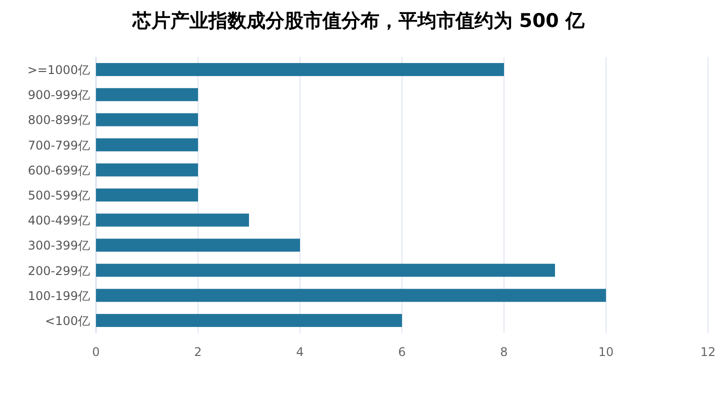 The image size is (717, 395). What do you see at coordinates (708, 352) in the screenshot?
I see `xtick: 12` at bounding box center [708, 352].